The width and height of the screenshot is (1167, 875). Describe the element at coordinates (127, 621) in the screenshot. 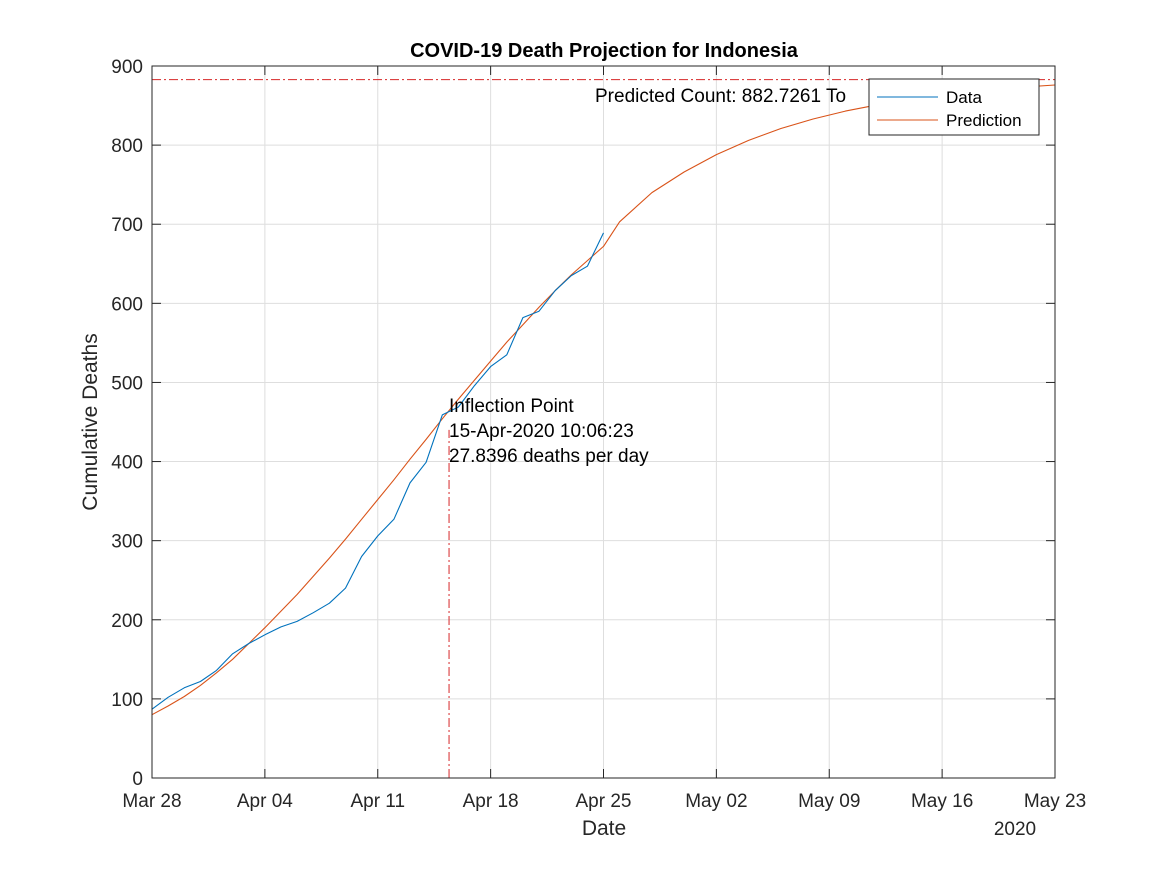

I see `y-tick-label: 200` at that location.